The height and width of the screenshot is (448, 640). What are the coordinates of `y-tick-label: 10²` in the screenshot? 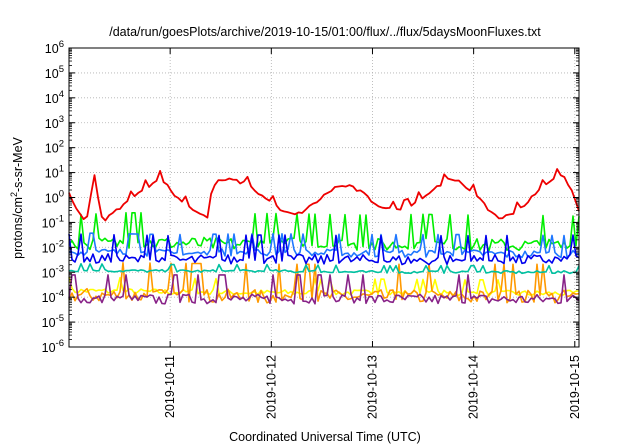 It's located at (54, 147).